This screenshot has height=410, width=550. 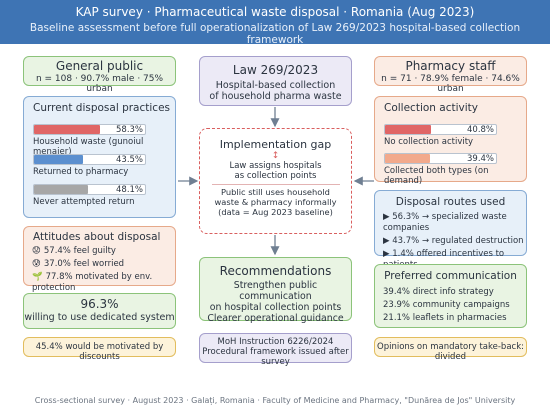 What do you see at coordinates (446, 305) in the screenshot?
I see `preferred-item: 23.9% community campaigns` at bounding box center [446, 305].